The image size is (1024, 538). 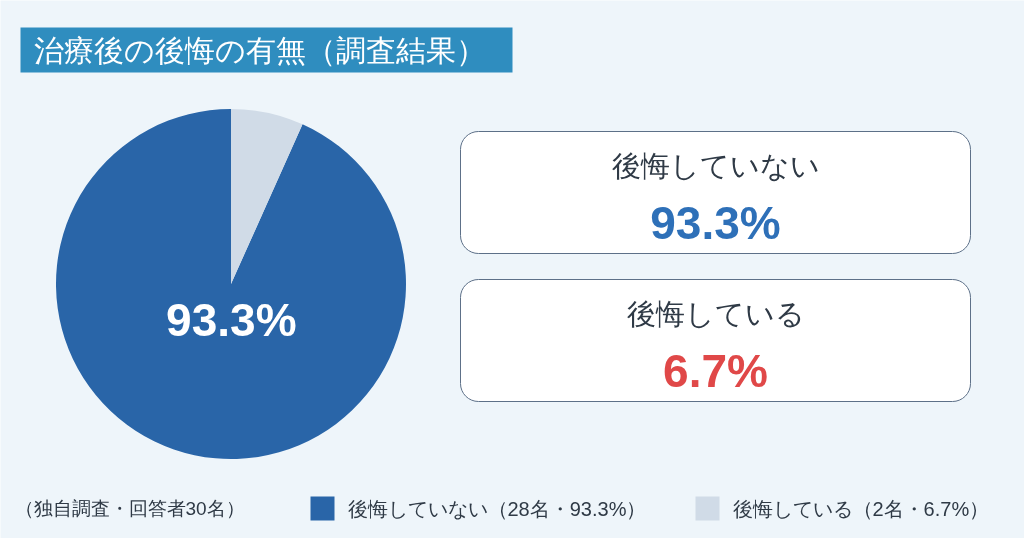 I want to click on text: （独自調査・回答者30名）, so click(x=129, y=508).